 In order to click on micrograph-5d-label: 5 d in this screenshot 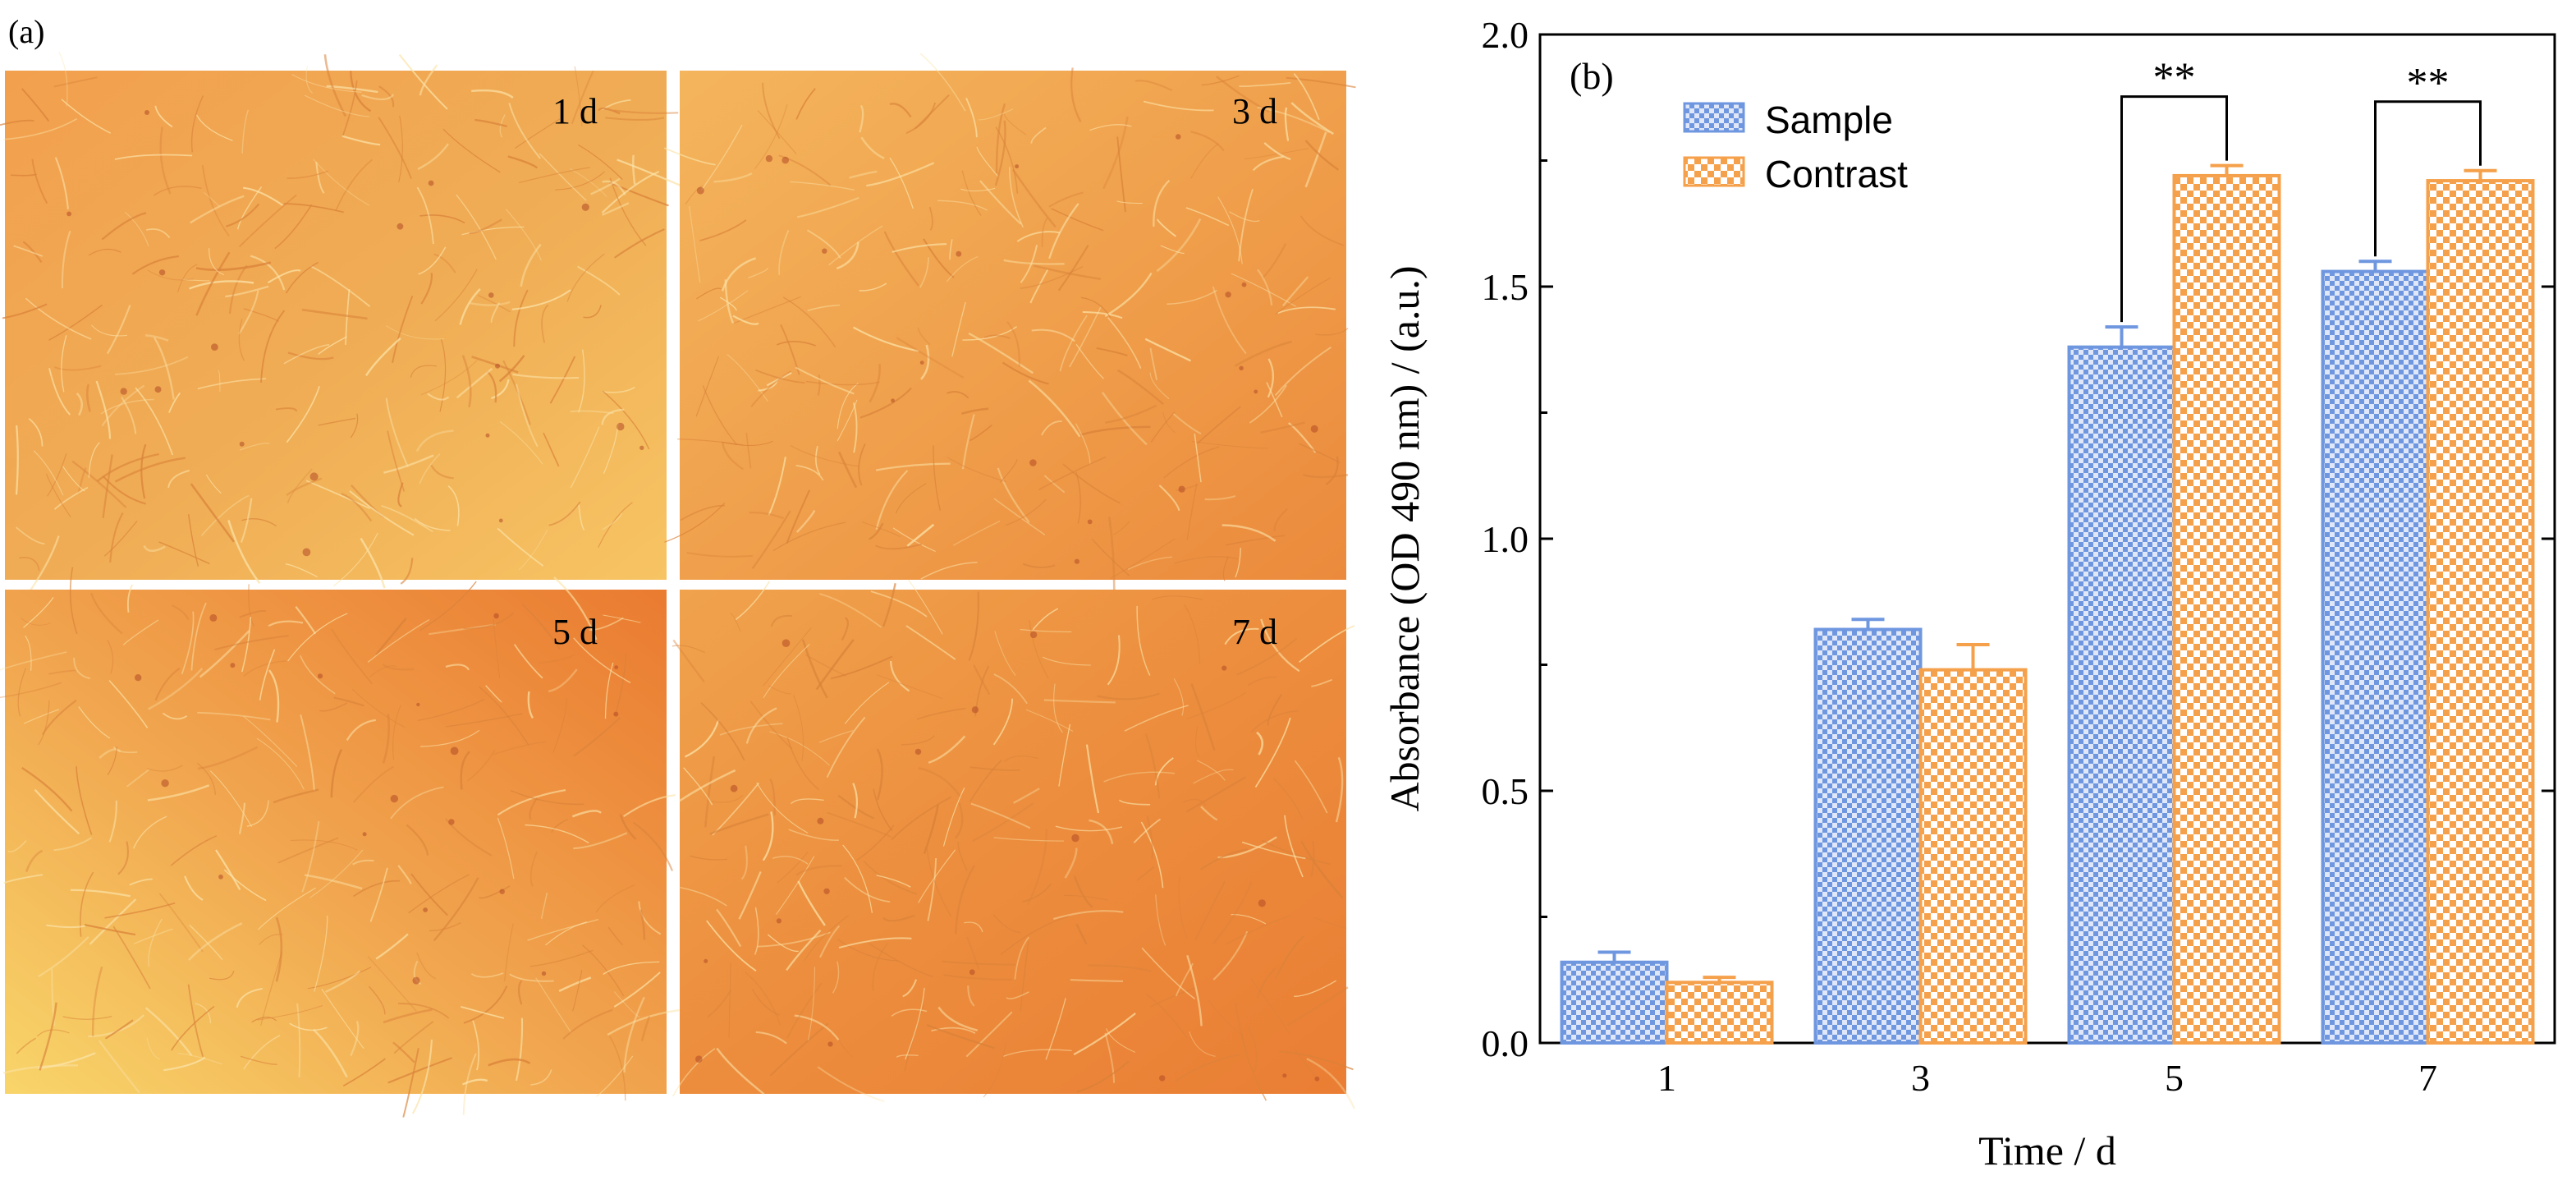, I will do `click(575, 632)`.